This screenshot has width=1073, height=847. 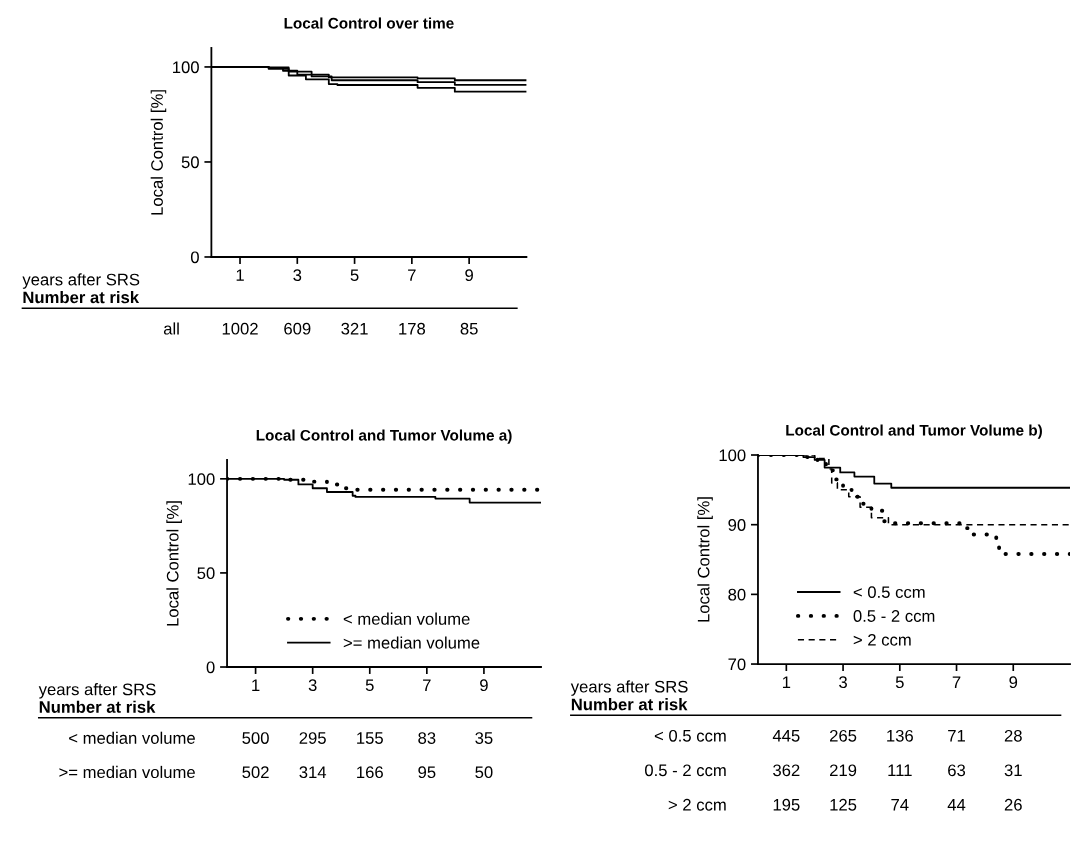 I want to click on text: 44, so click(x=956, y=805).